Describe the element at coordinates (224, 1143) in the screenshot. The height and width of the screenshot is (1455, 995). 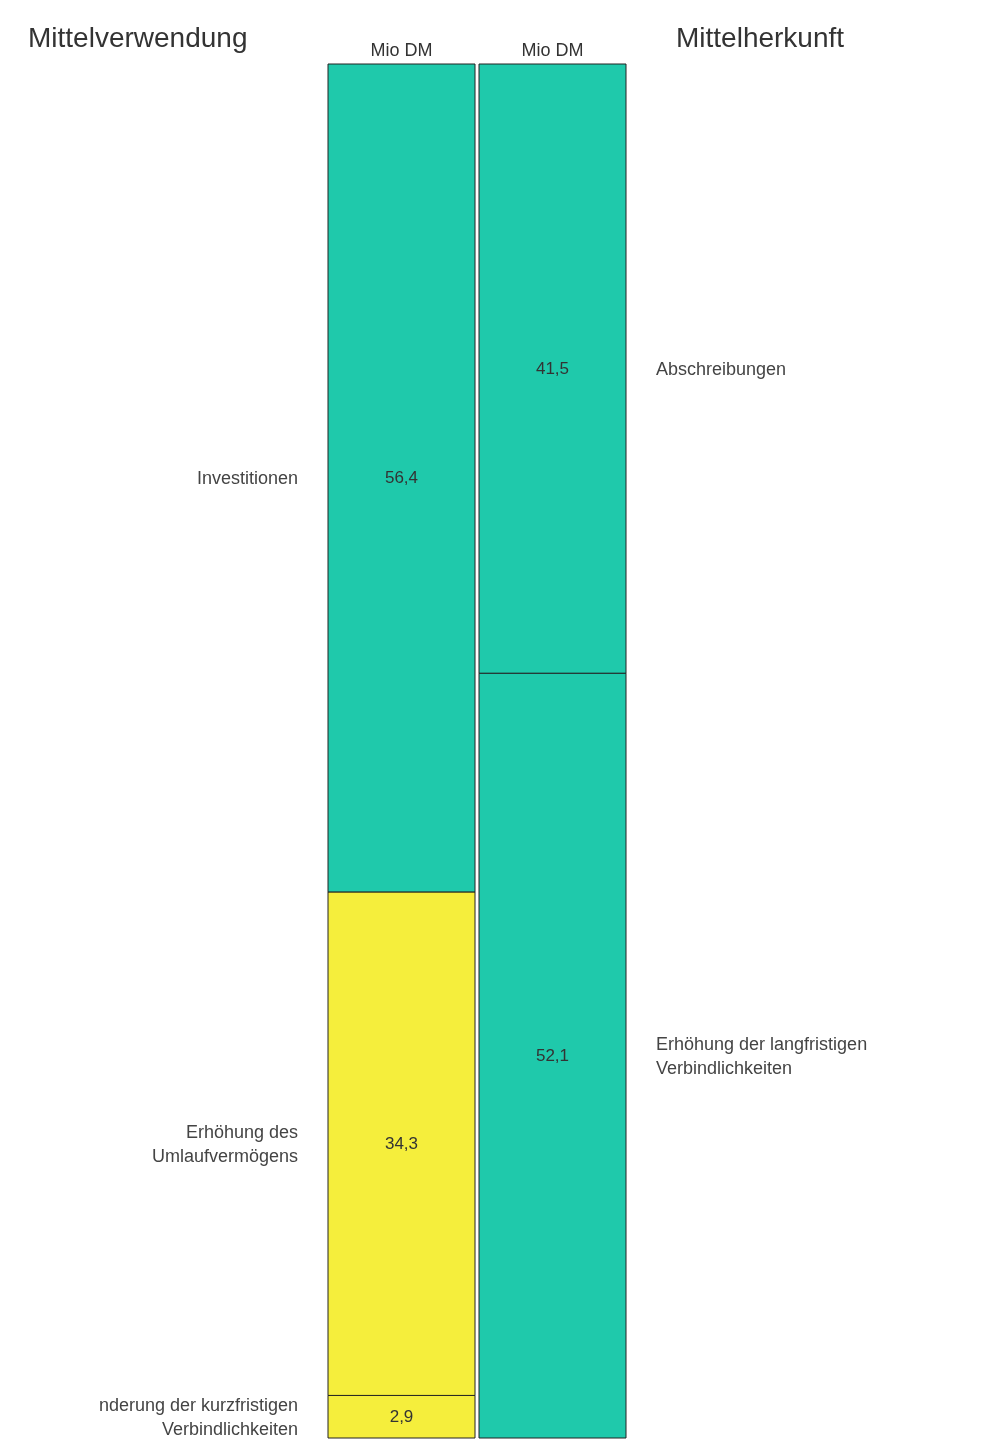
I see `series-label: Erhöhung des Umlaufvermögens` at that location.